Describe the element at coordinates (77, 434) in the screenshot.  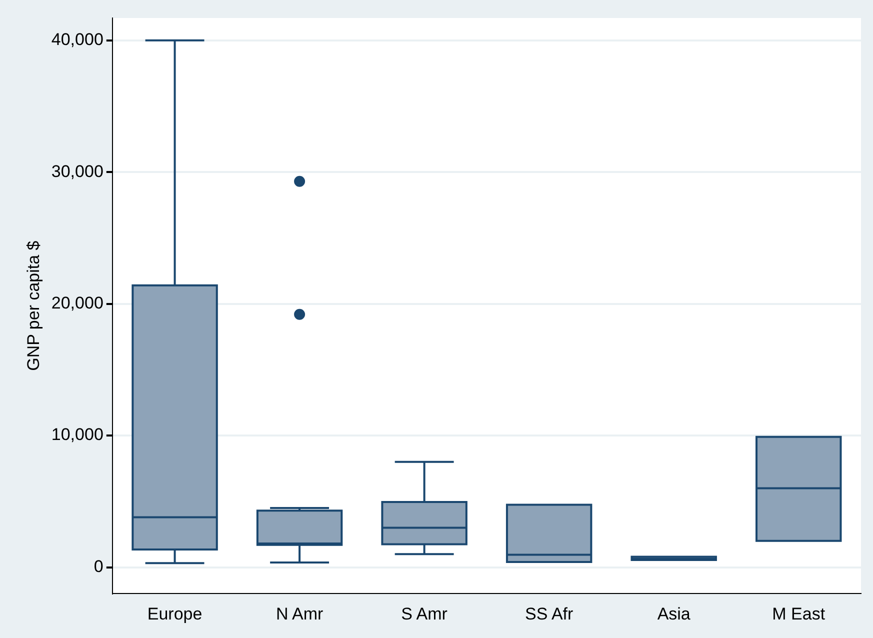
I see `y-tick-label: 10,000` at that location.